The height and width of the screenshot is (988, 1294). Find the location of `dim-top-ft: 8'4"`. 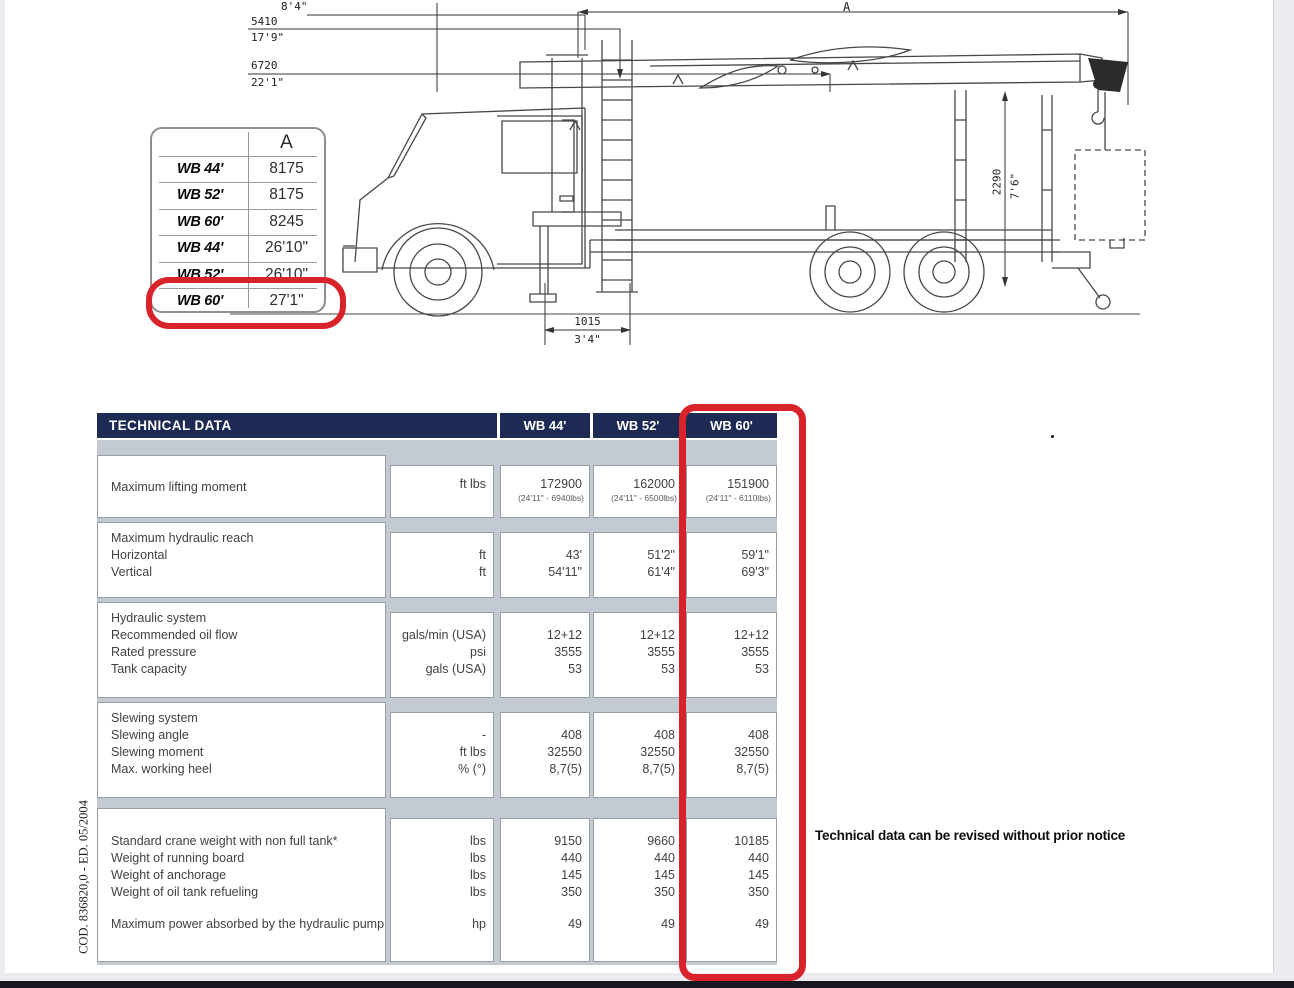

dim-top-ft: 8'4" is located at coordinates (294, 6).